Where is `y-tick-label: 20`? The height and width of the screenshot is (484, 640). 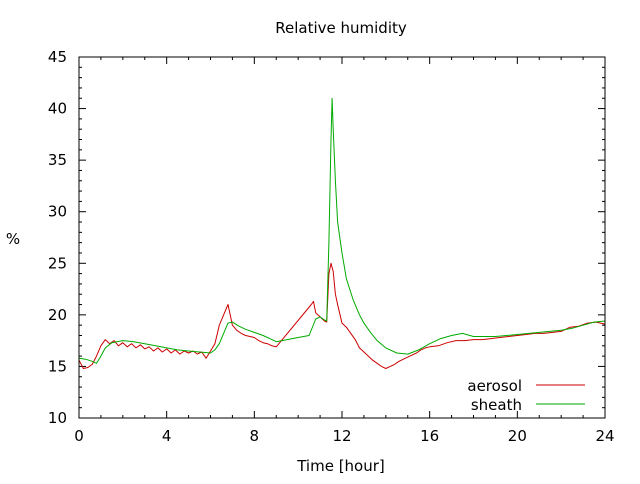
y-tick-label: 20 is located at coordinates (57, 315).